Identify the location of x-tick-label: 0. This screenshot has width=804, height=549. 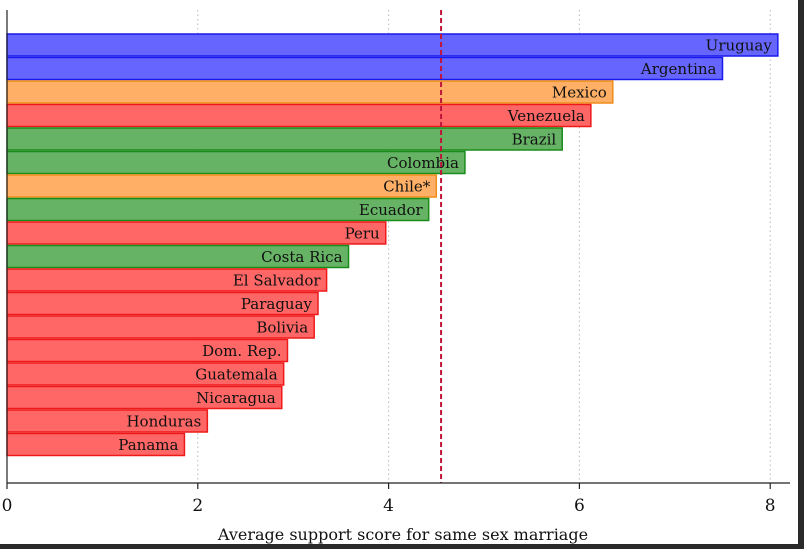
(7, 506).